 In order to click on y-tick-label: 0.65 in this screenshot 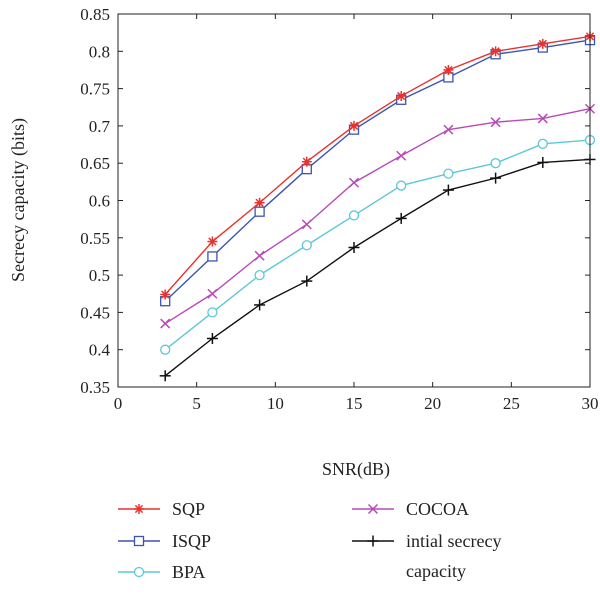, I will do `click(95, 163)`.